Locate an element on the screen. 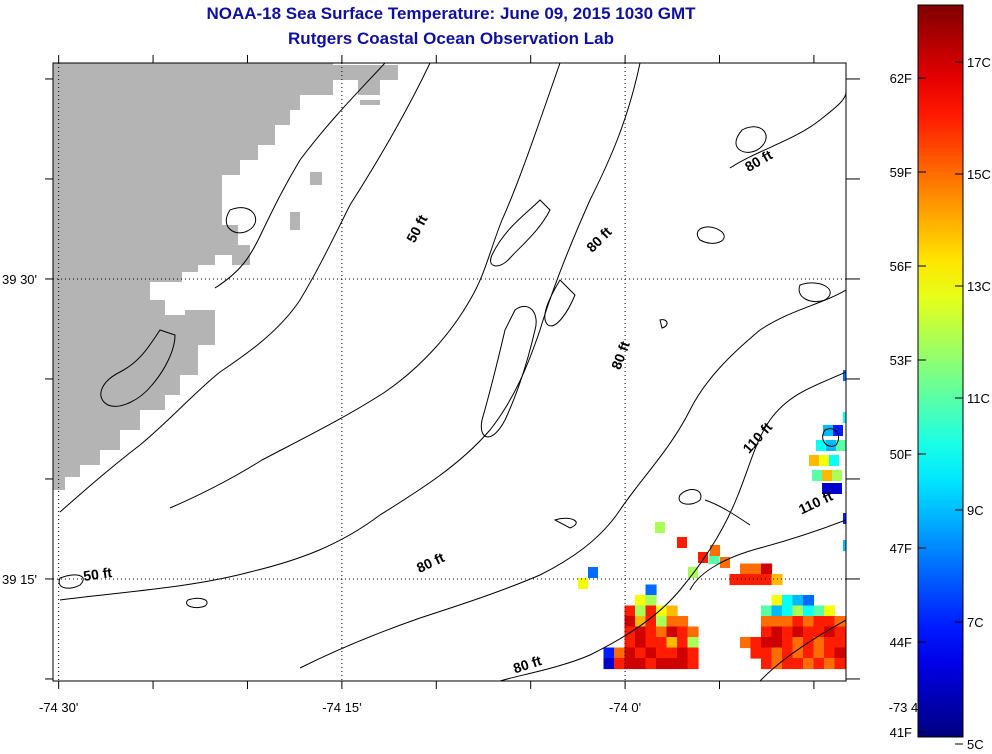 The width and height of the screenshot is (992, 754). x-tick-label: -74 30' is located at coordinates (58, 707).